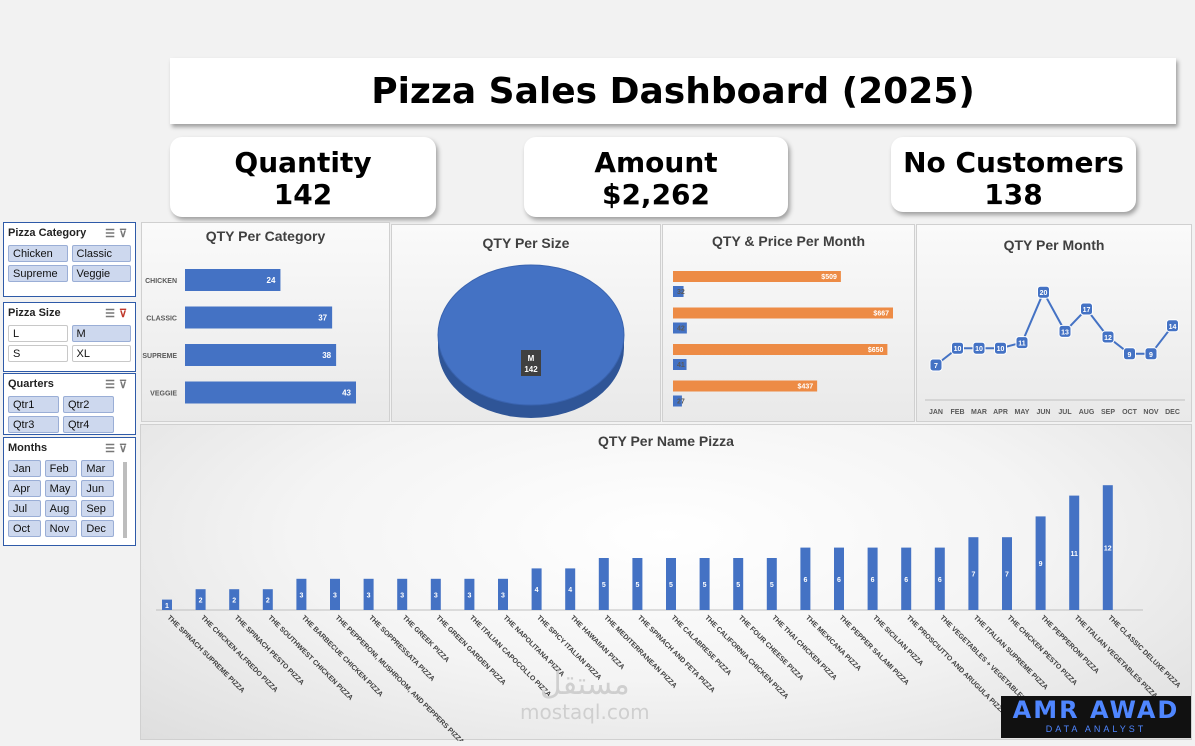 The height and width of the screenshot is (746, 1195). I want to click on slicer-category-items: Chicken Classic Supreme Veggie, so click(69, 264).